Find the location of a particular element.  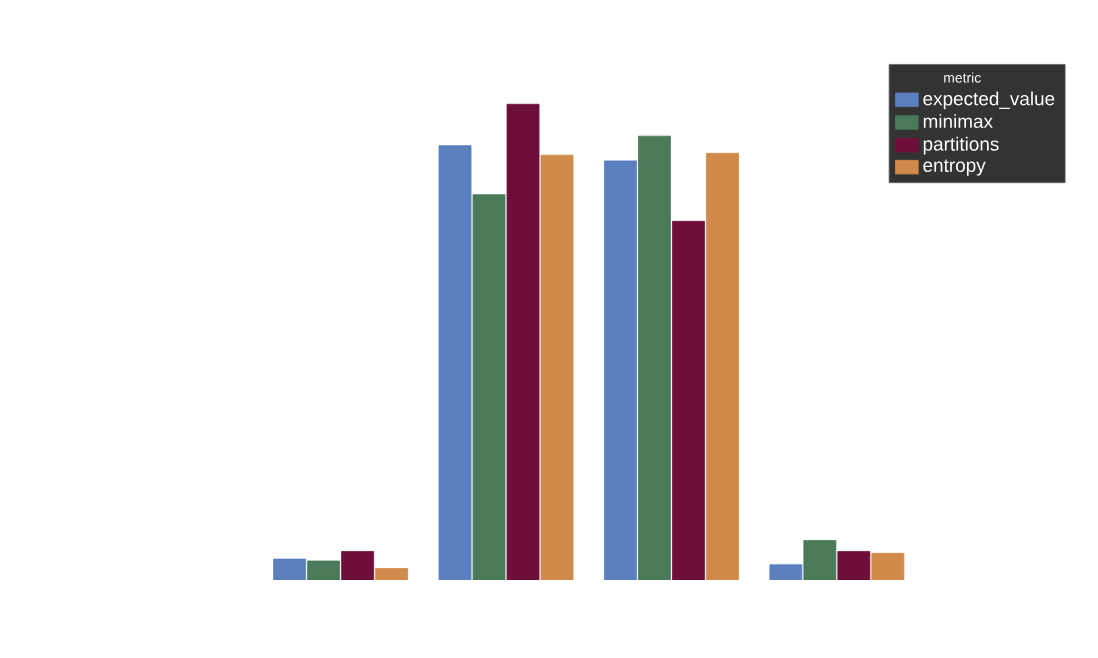

legend-label: expected_value is located at coordinates (989, 100).